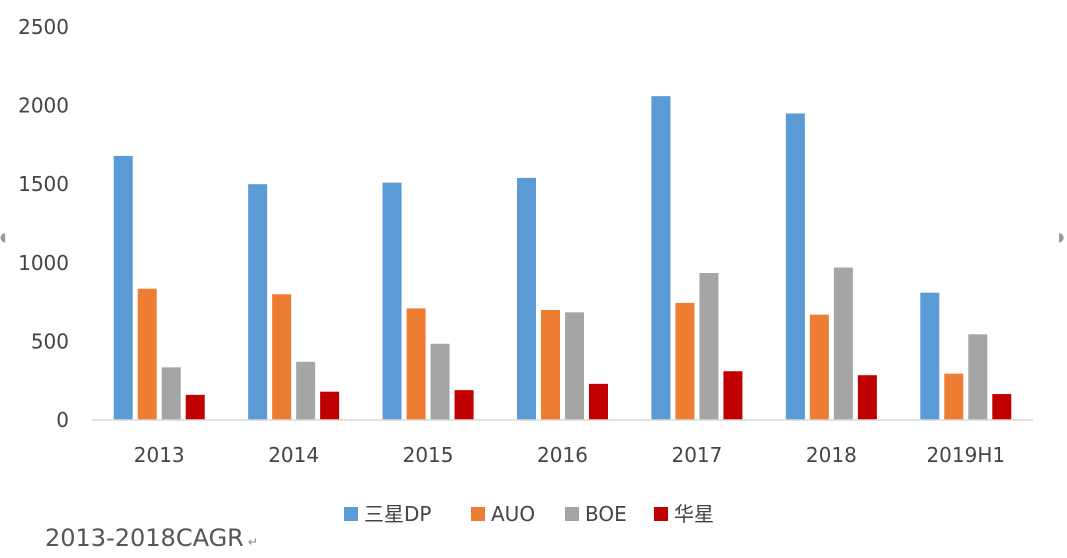 This screenshot has width=1067, height=558. Describe the element at coordinates (43, 184) in the screenshot. I see `y-tick-label: 1500` at that location.